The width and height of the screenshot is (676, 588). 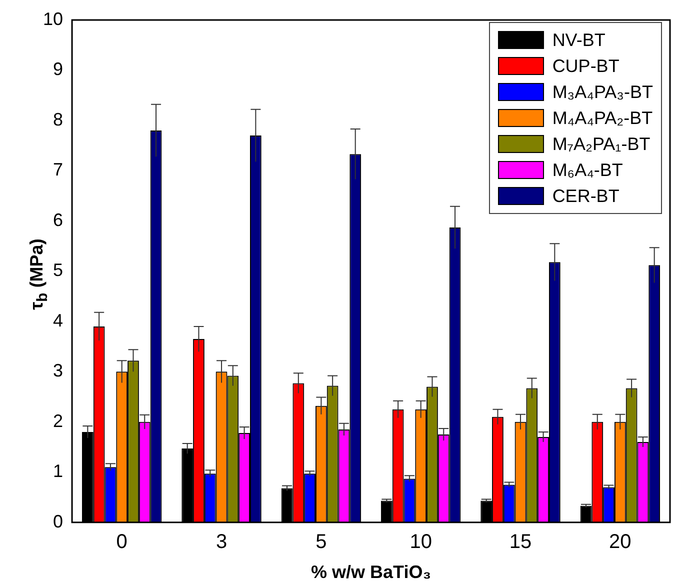 What do you see at coordinates (371, 572) in the screenshot?
I see `x-axis-title: % w/w BaTiO₃` at bounding box center [371, 572].